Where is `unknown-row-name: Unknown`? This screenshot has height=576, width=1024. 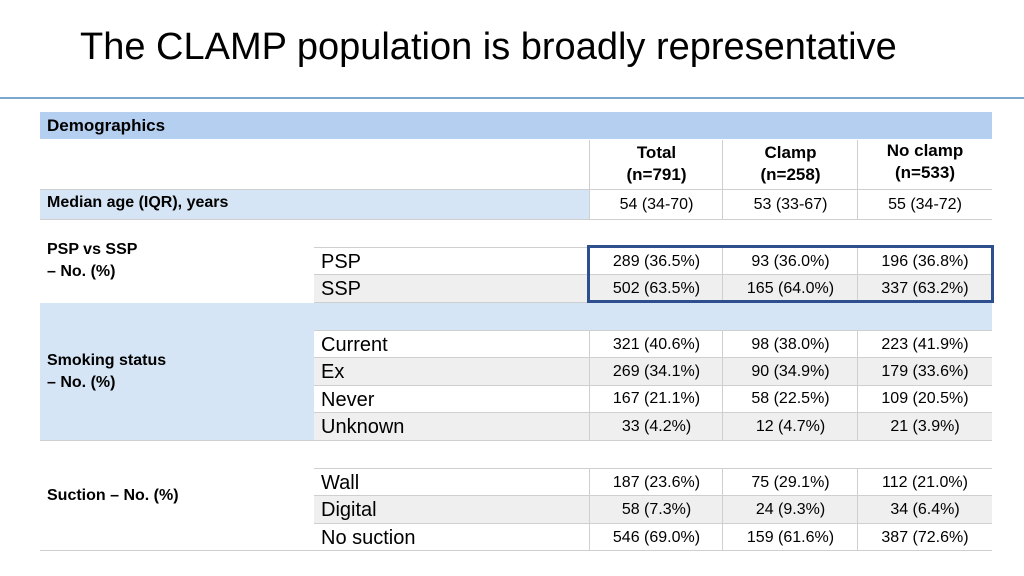 unknown-row-name: Unknown is located at coordinates (363, 427).